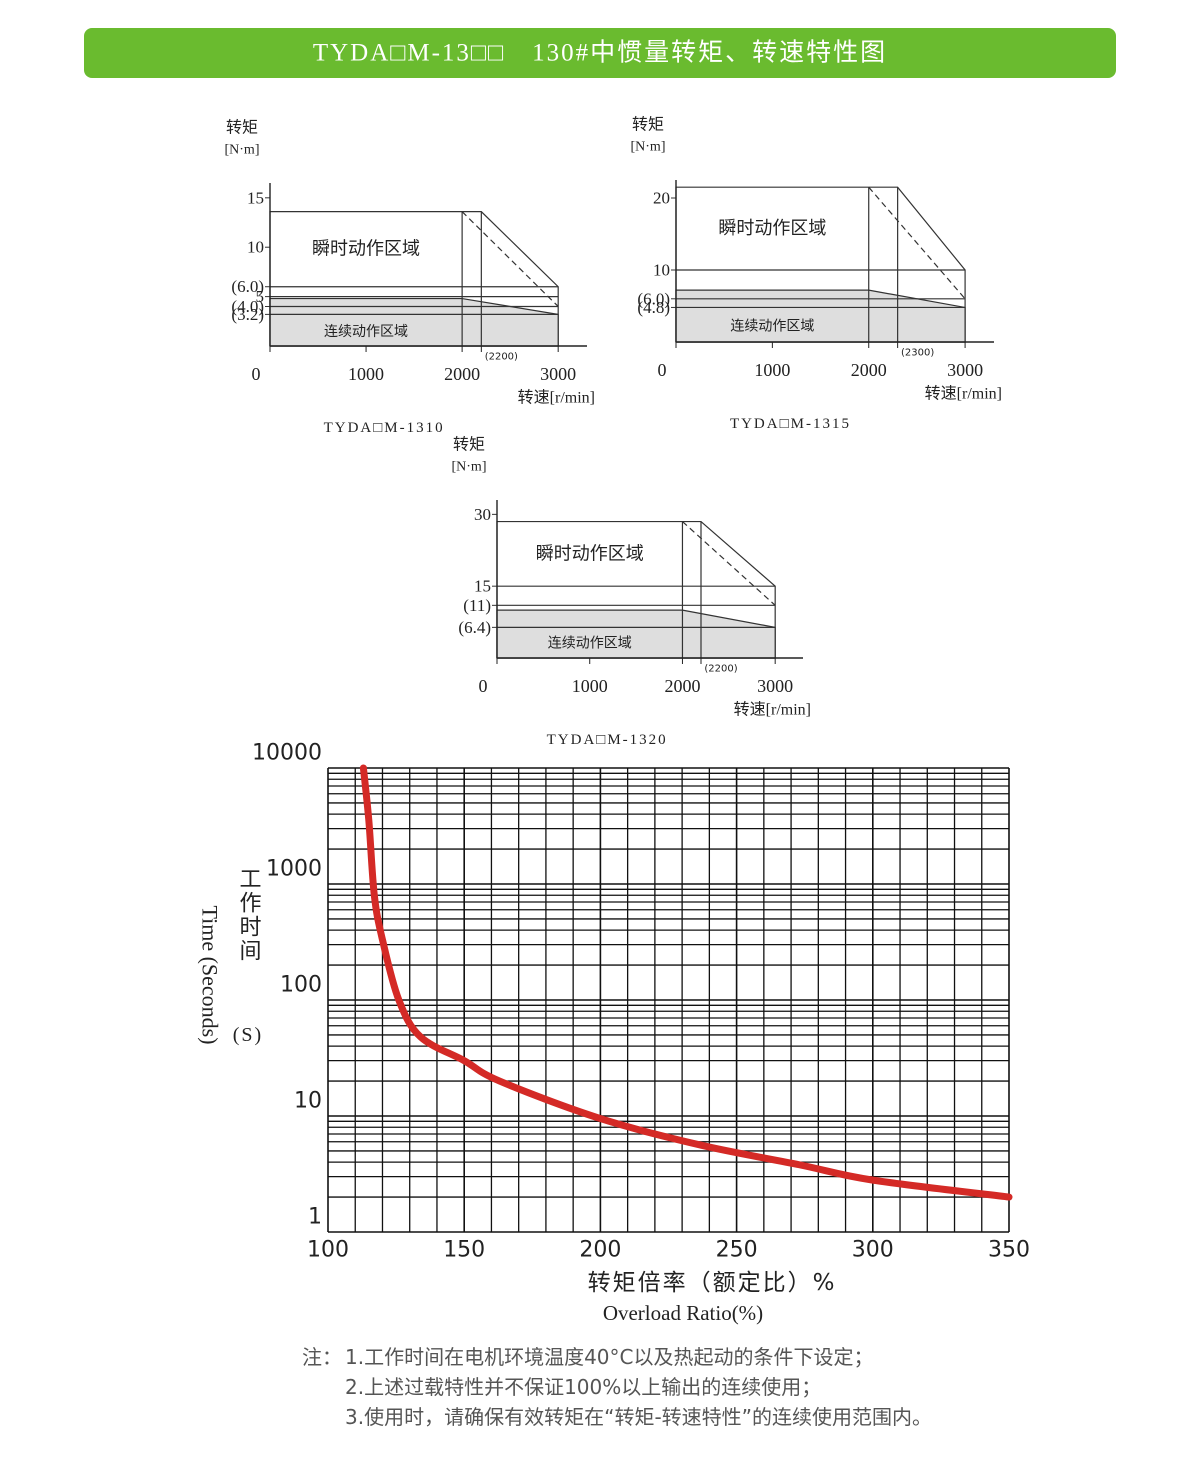 This screenshot has height=1458, width=1200. Describe the element at coordinates (661, 198) in the screenshot. I see `y-tick-label: 20` at that location.